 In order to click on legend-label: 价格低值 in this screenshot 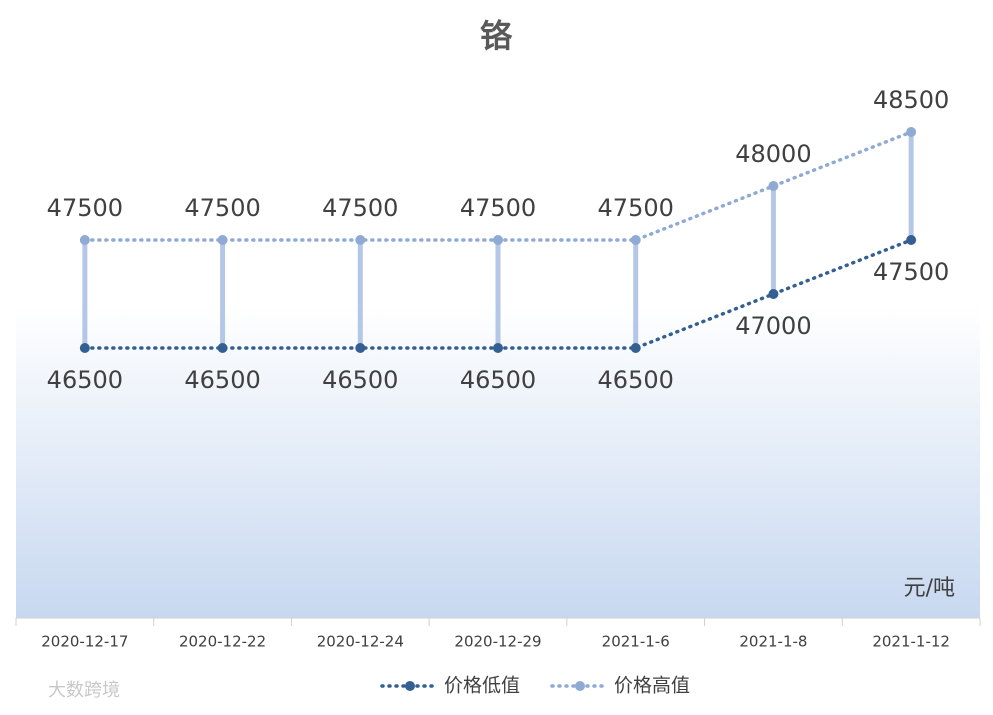, I will do `click(482, 686)`.